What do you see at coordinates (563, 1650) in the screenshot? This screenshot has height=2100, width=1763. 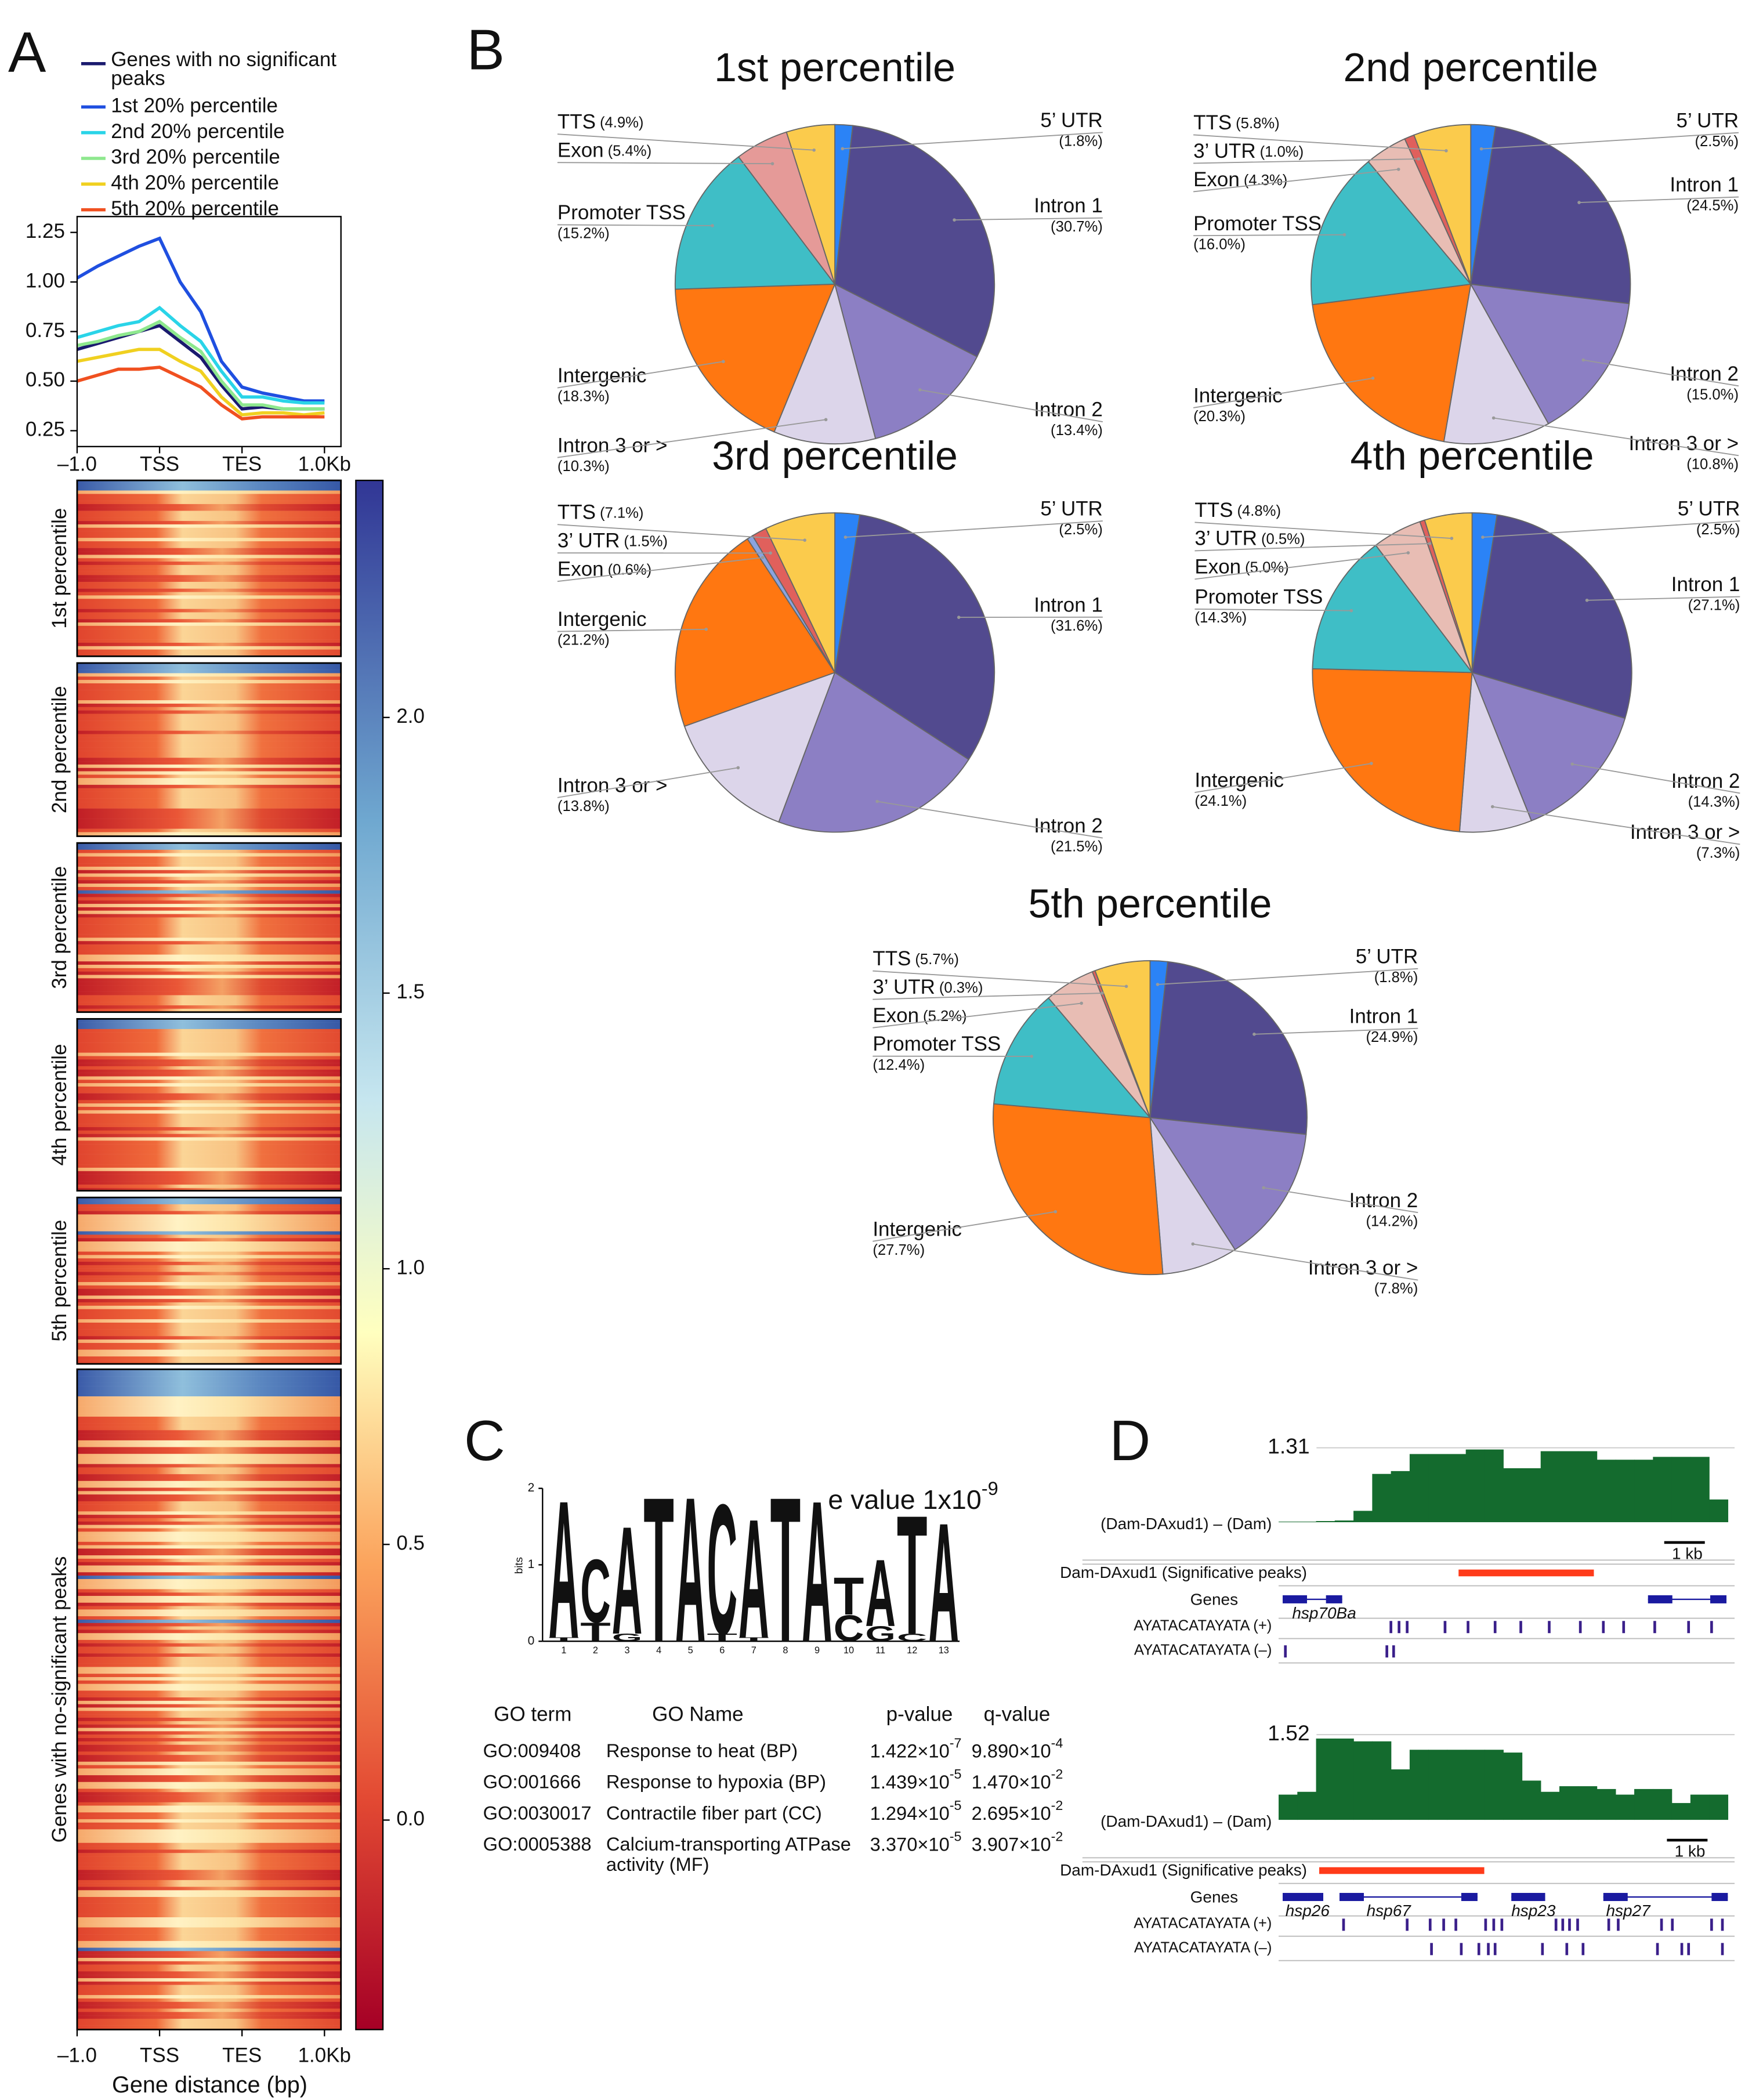 I see `logo-position: 1` at bounding box center [563, 1650].